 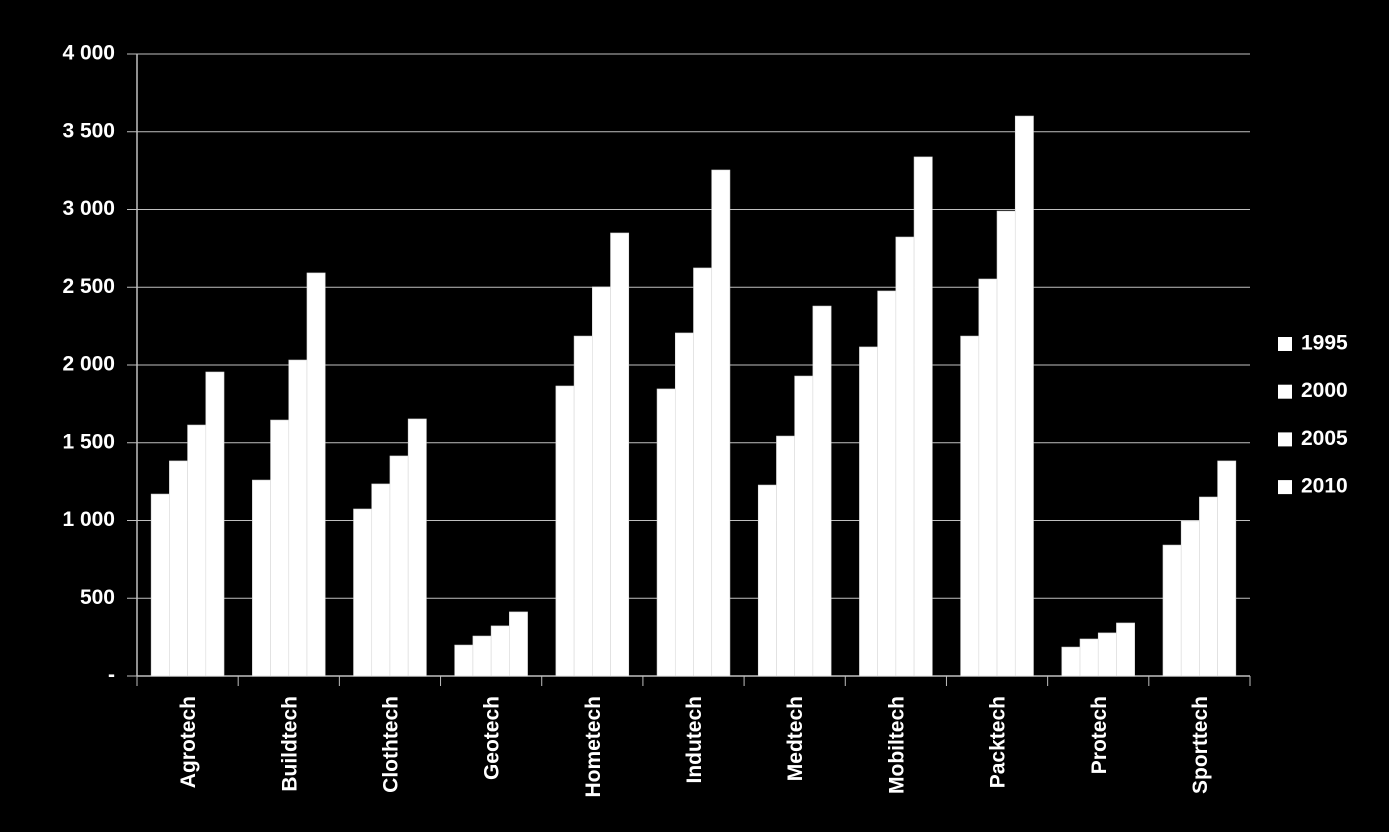 I want to click on x-tick-label: Mobiltech, so click(x=896, y=745).